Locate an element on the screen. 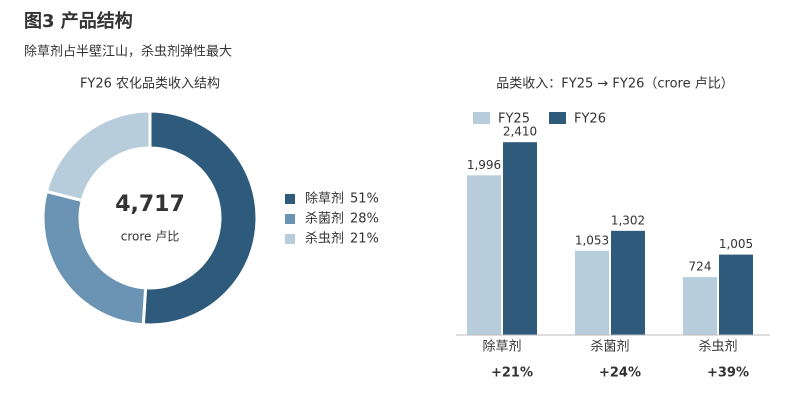  legend-label: FY26 is located at coordinates (590, 119).